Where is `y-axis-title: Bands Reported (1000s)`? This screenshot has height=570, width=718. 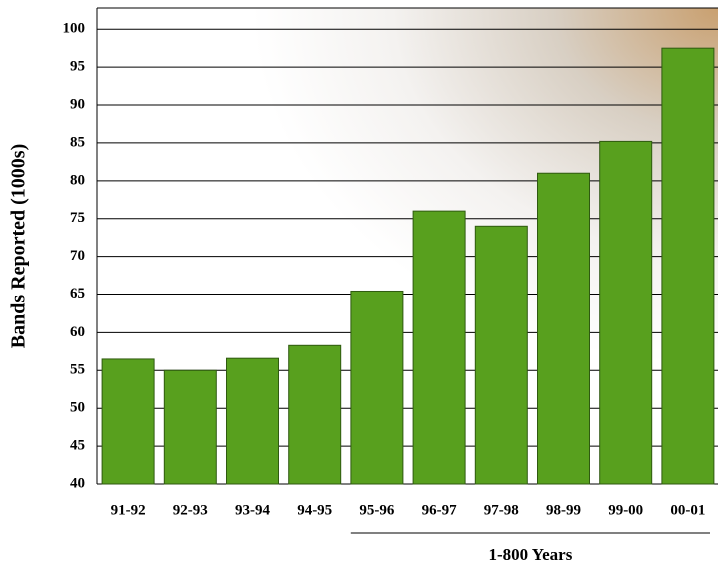 y-axis-title: Bands Reported (1000s) is located at coordinates (19, 246).